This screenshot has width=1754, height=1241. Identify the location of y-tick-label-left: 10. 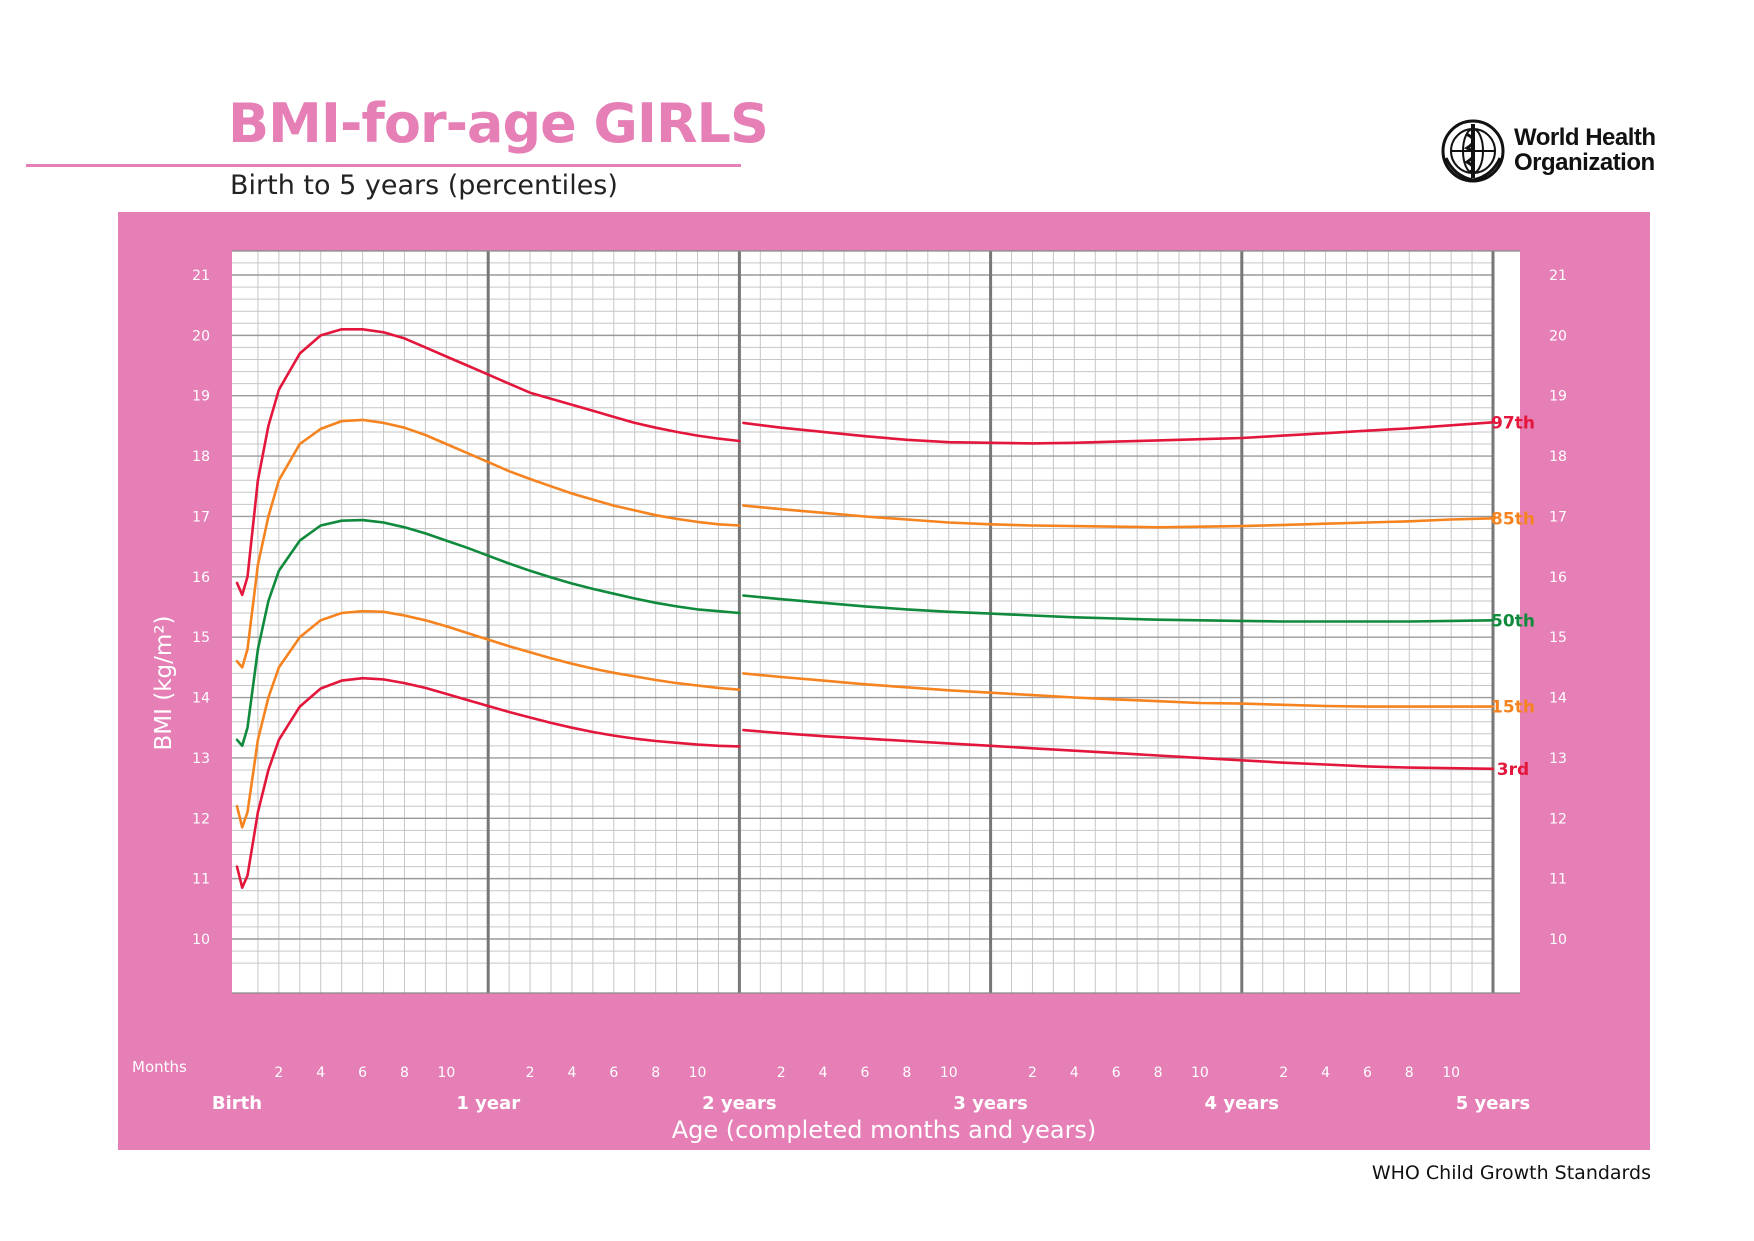
(201, 940).